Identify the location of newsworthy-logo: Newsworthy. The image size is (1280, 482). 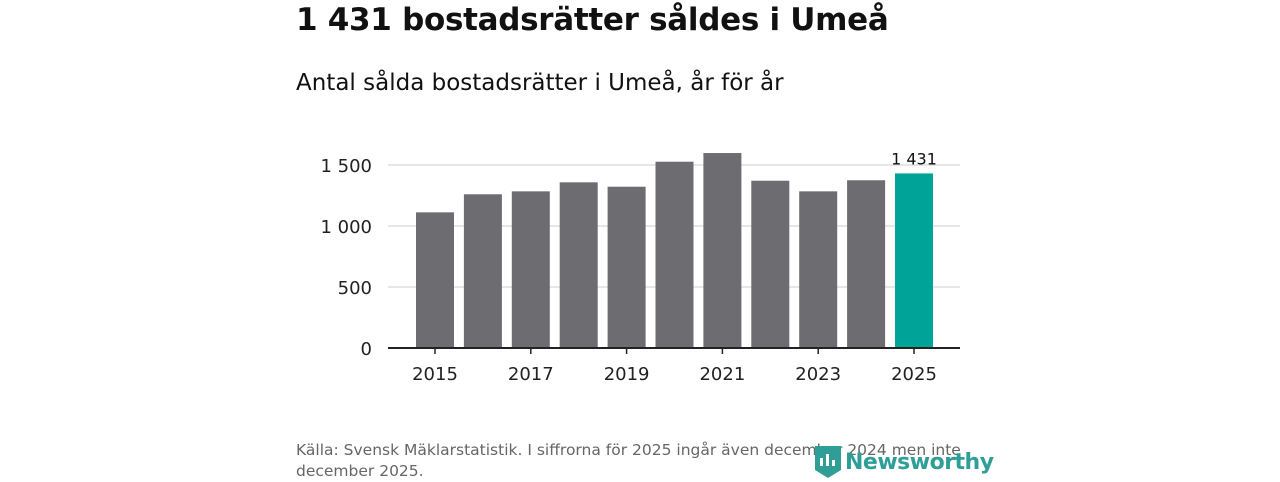
(904, 462).